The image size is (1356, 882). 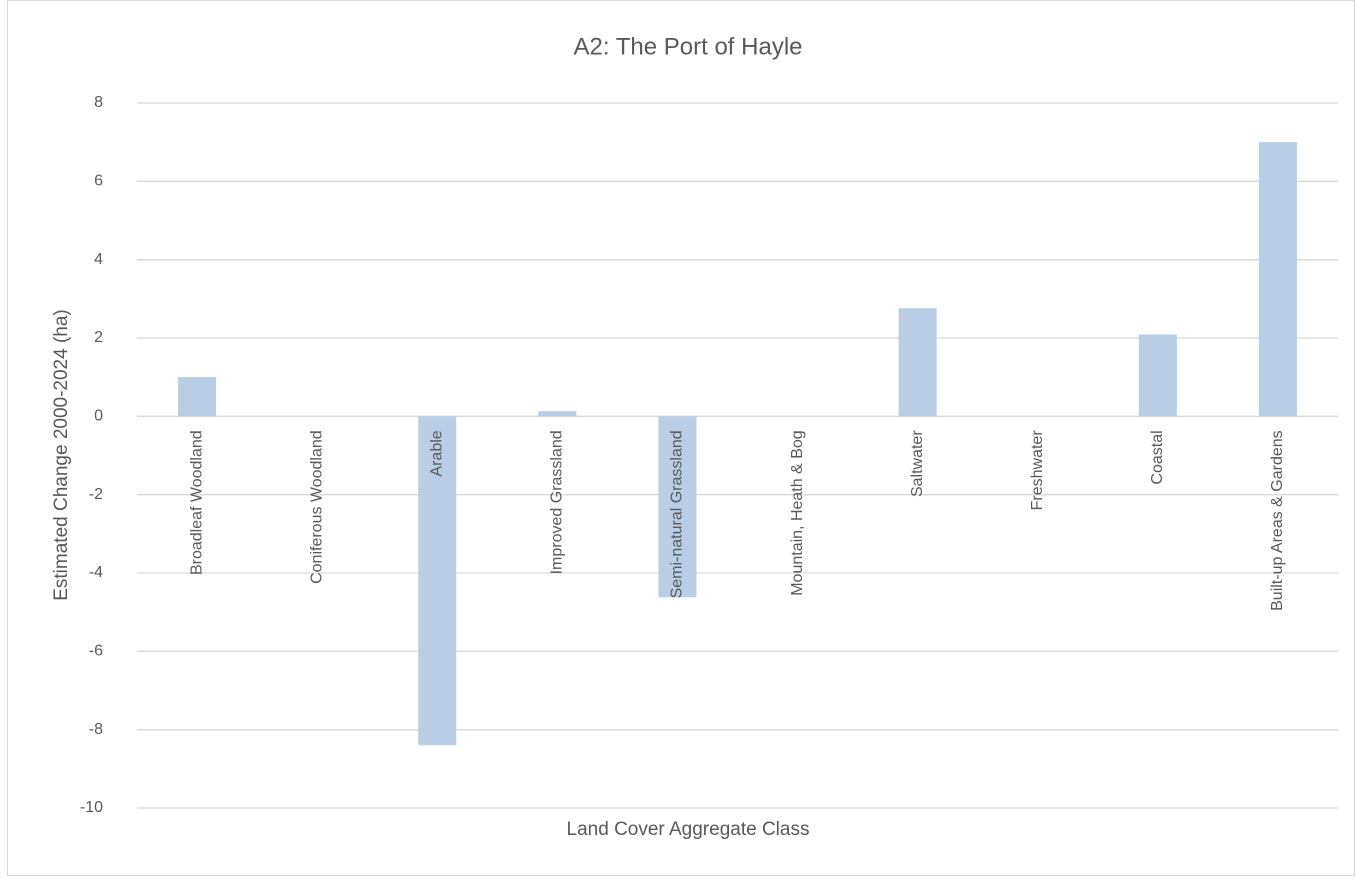 What do you see at coordinates (687, 46) in the screenshot?
I see `chart-title: A2: The Port of Hayle` at bounding box center [687, 46].